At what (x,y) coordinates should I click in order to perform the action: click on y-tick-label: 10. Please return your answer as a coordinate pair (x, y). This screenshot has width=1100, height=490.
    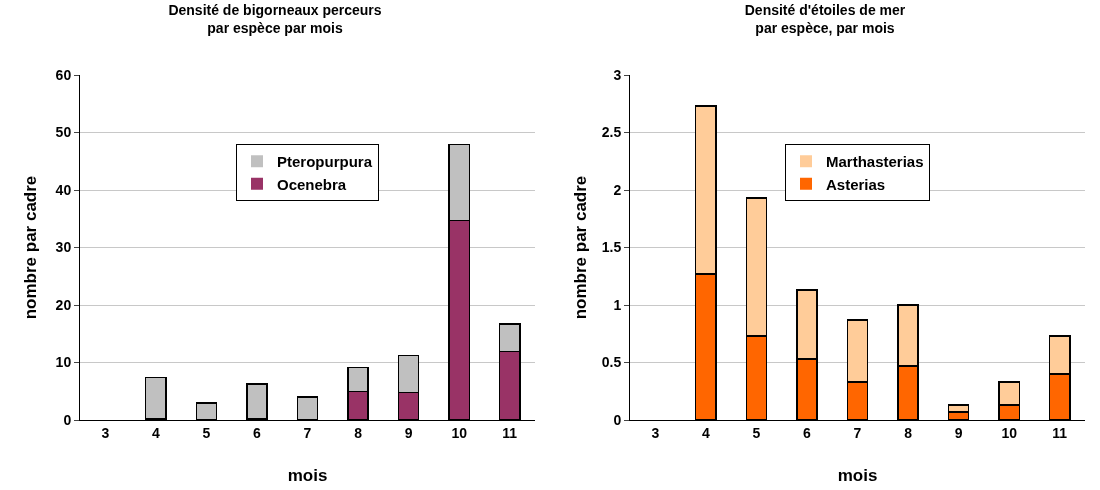
    Looking at the image, I should click on (63, 362).